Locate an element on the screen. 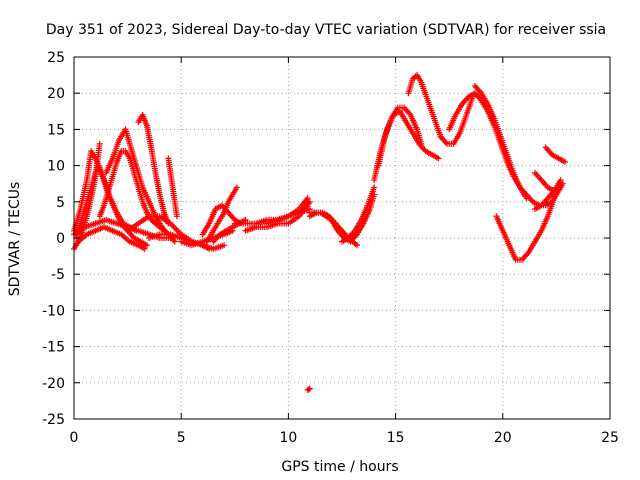 This screenshot has height=480, width=640. y-axis-label: SDTVAR / TECUs is located at coordinates (15, 239).